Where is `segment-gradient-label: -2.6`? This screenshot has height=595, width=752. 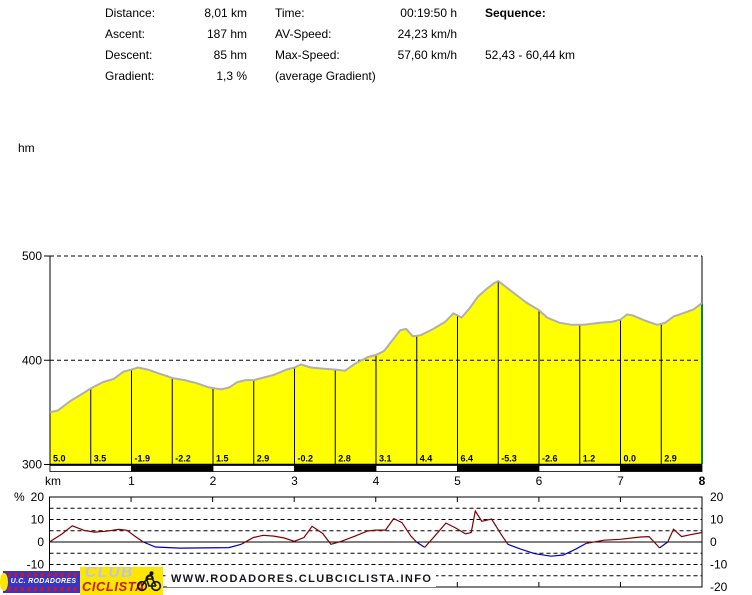 segment-gradient-label: -2.6 is located at coordinates (550, 459).